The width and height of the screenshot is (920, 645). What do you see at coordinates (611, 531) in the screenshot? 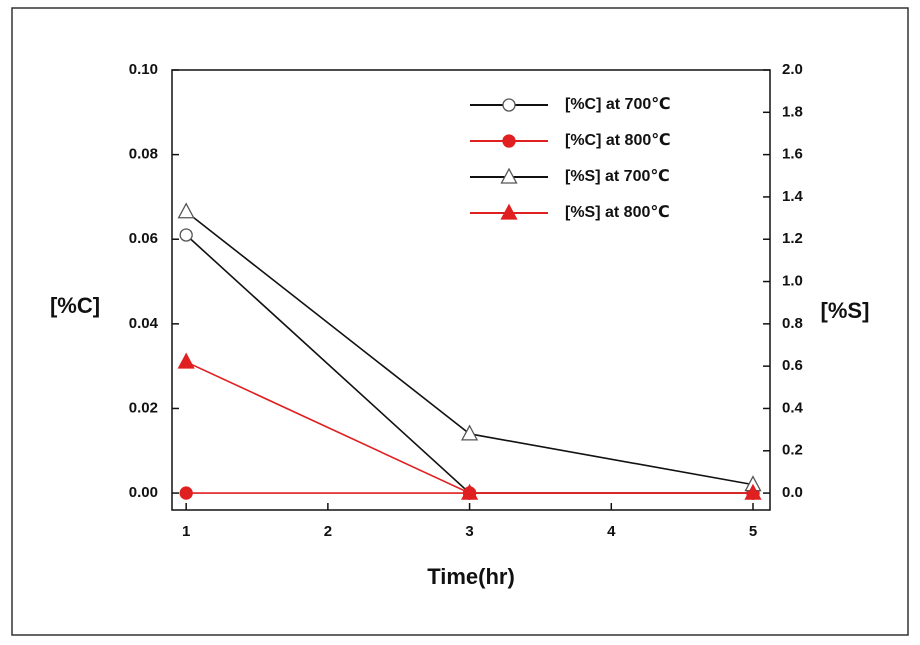
I see `x-tick-label: 4` at bounding box center [611, 531].